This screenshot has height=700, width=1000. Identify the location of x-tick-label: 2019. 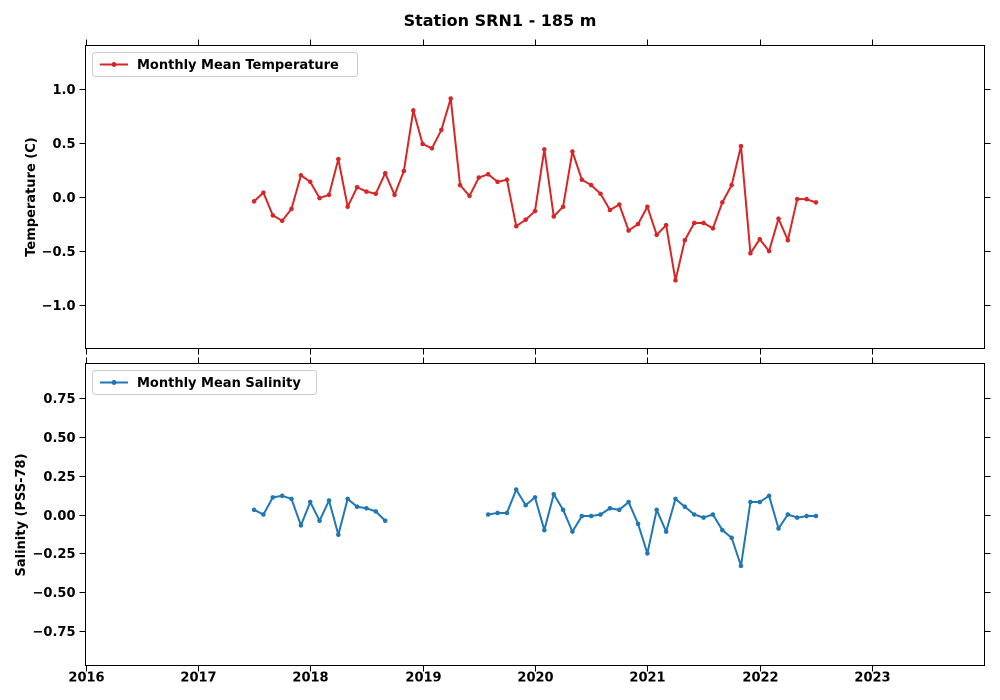
(423, 678).